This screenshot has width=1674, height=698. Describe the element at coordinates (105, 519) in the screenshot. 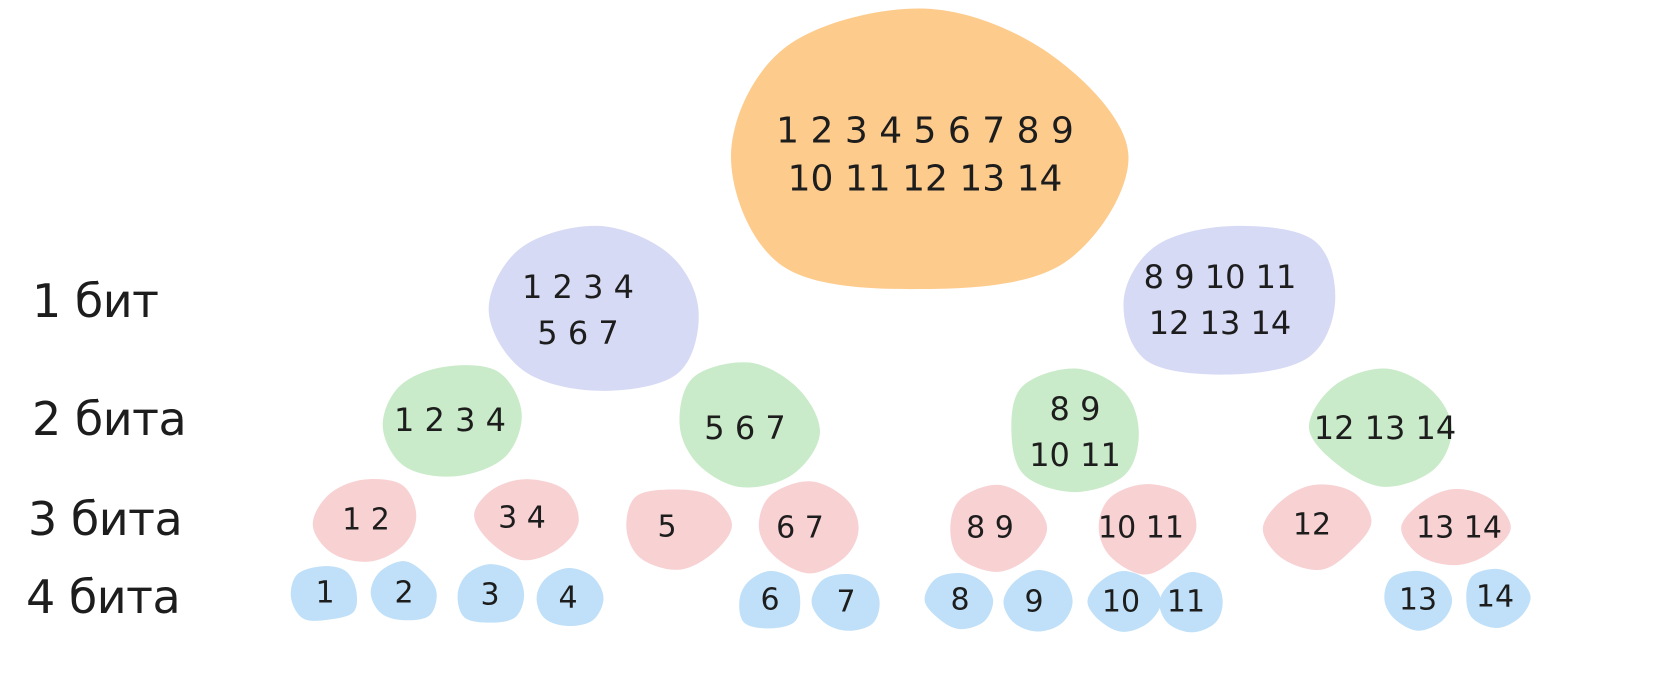

I see `level-label-3-bits: 3 бита` at that location.